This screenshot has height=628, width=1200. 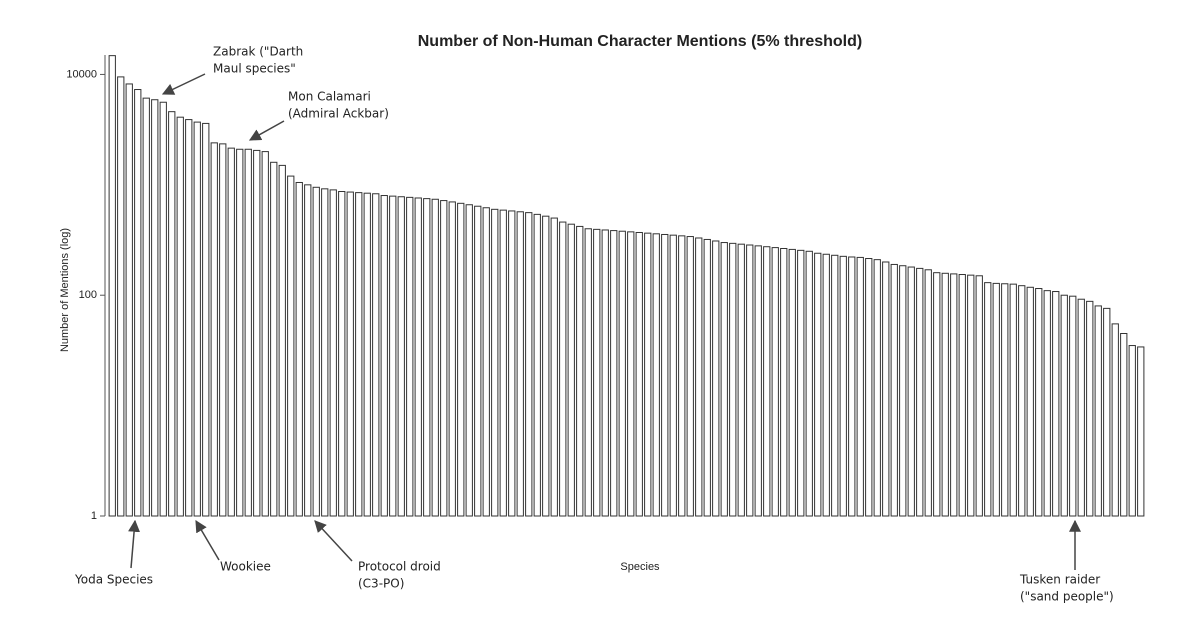 What do you see at coordinates (81, 74) in the screenshot?
I see `y-tick-label: 10000` at bounding box center [81, 74].